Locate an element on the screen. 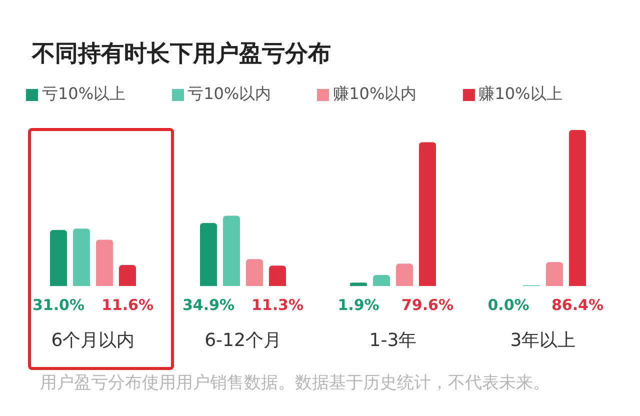 This screenshot has height=416, width=640. data-label: 34.9% is located at coordinates (208, 305).